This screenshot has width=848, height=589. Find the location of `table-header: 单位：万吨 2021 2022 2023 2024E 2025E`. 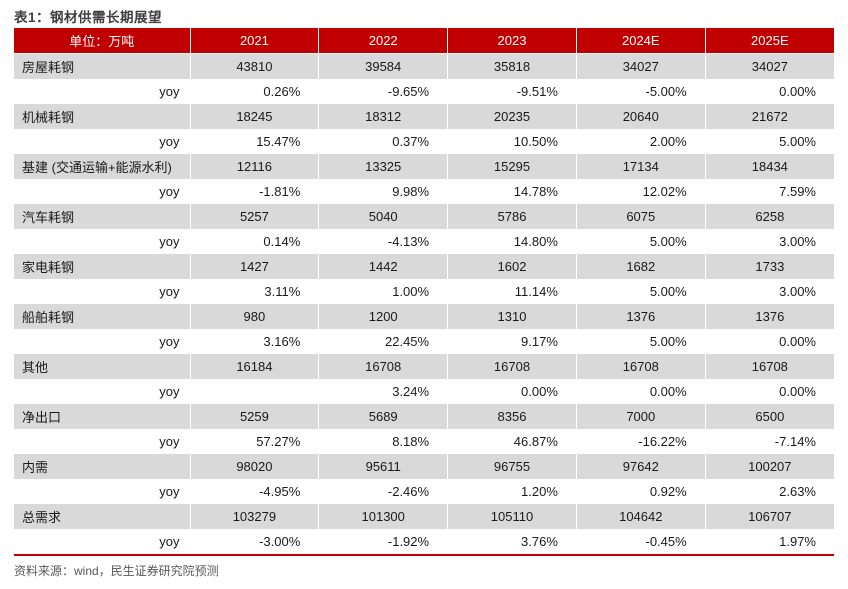

table-header: 单位：万吨 2021 2022 2023 2024E 2025E is located at coordinates (424, 41).